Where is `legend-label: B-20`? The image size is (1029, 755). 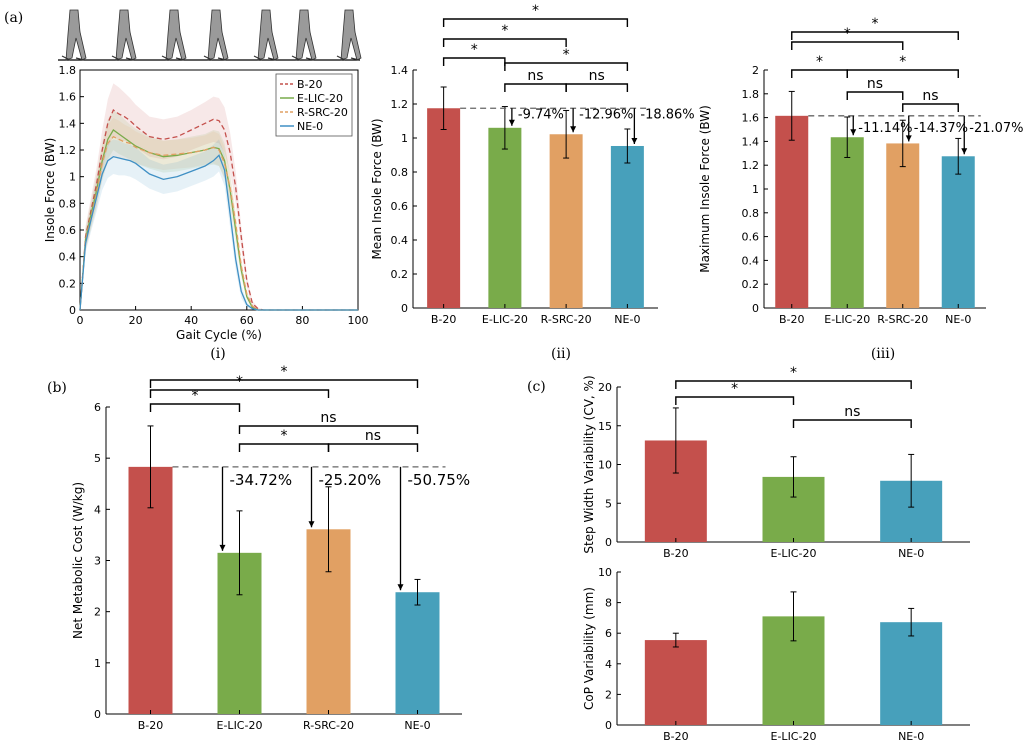
legend-label: B-20 is located at coordinates (310, 84).